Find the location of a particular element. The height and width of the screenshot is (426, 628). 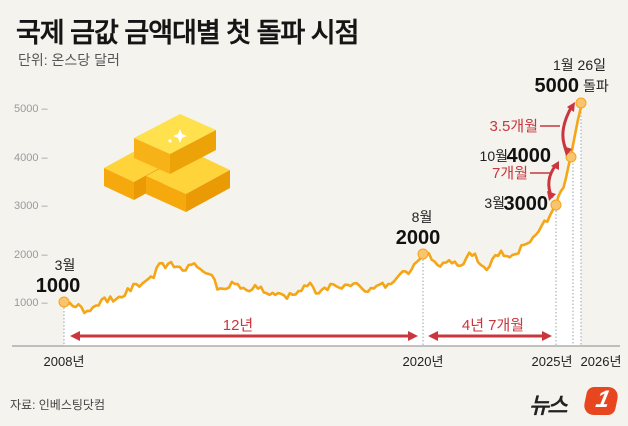

gold-bars-icon is located at coordinates (167, 163).